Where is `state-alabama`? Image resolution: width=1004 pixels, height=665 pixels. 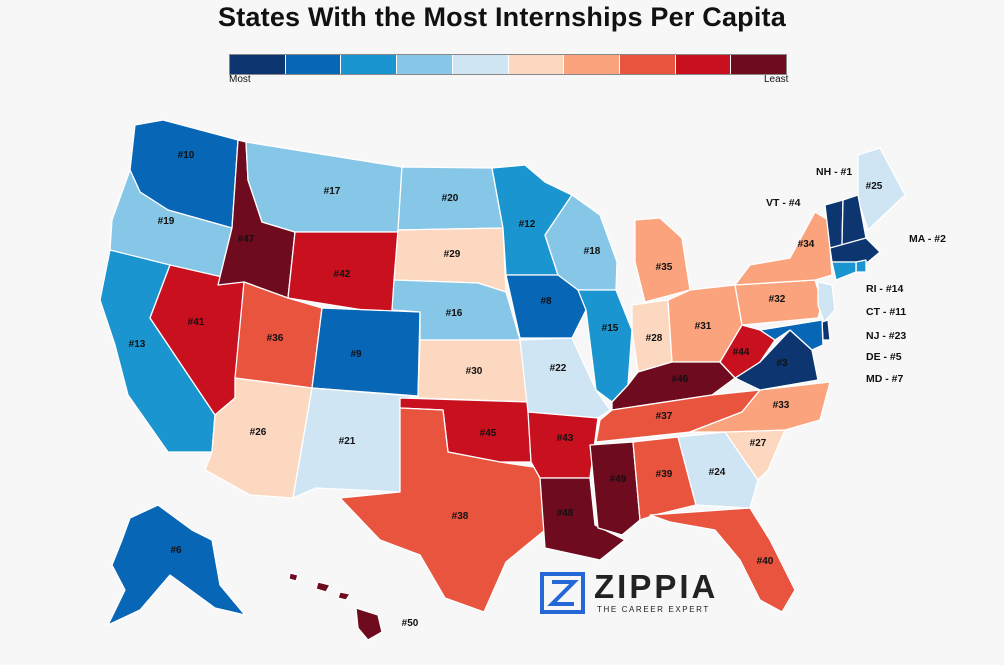 state-alabama is located at coordinates (664, 478).